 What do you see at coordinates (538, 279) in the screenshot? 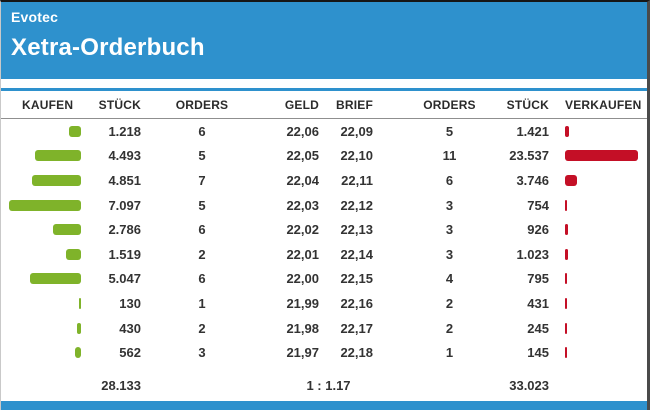
I see `sell-stueck-value: 795` at bounding box center [538, 279].